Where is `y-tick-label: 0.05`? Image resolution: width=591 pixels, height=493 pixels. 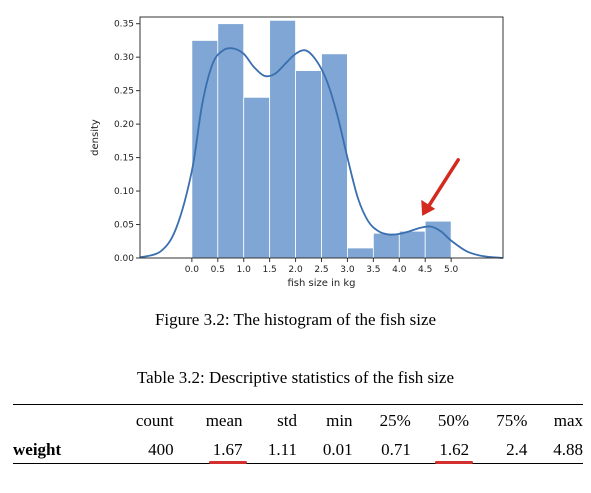
y-tick-label: 0.05 is located at coordinates (124, 226).